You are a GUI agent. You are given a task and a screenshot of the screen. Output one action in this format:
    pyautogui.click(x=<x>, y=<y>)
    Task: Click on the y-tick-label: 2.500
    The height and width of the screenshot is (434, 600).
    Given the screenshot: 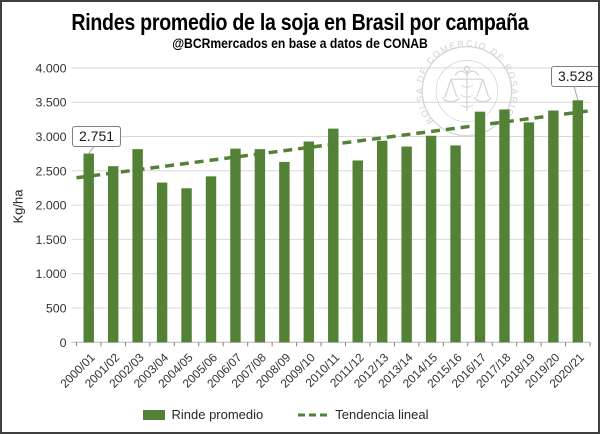 What is the action you would take?
    pyautogui.click(x=51, y=171)
    